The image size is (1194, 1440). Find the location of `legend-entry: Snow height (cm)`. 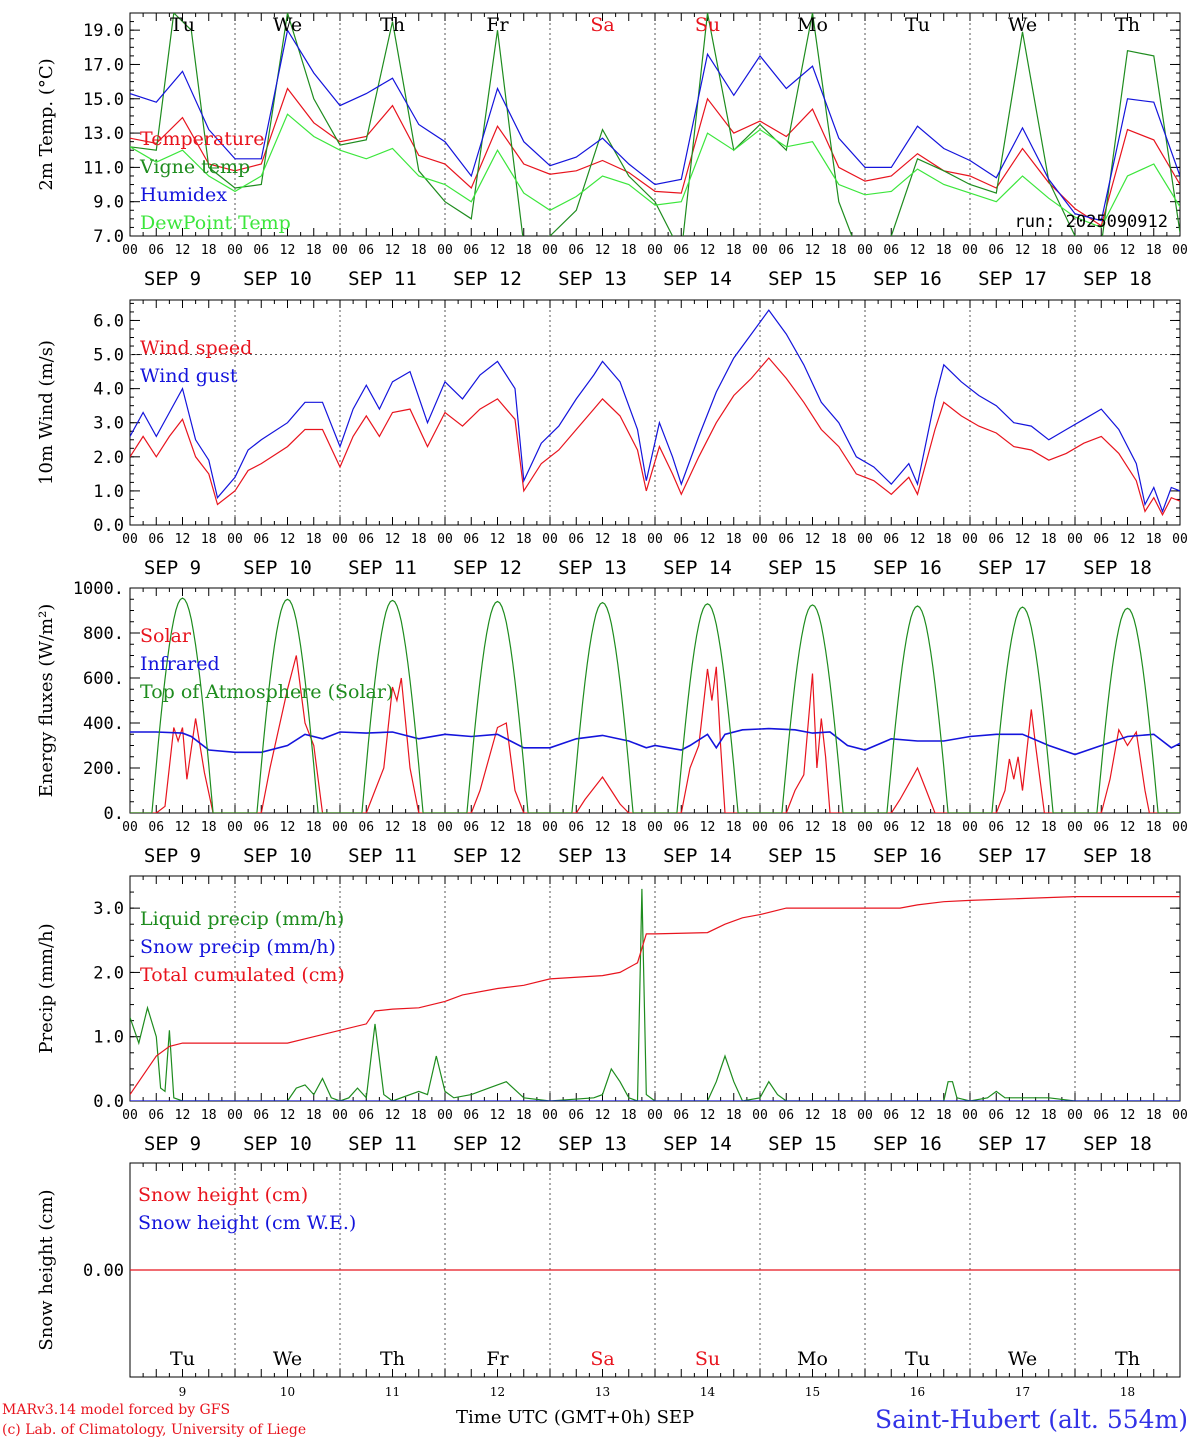

legend-entry: Snow height (cm) is located at coordinates (223, 1195).